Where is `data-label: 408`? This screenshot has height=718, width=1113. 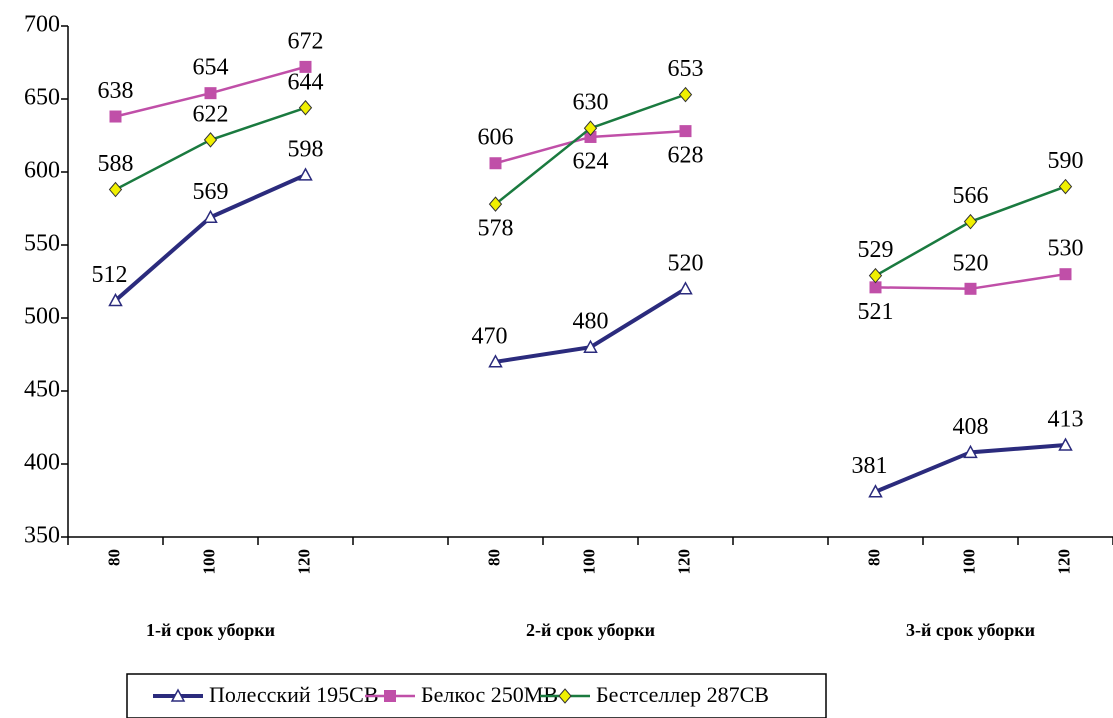 data-label: 408 is located at coordinates (971, 427).